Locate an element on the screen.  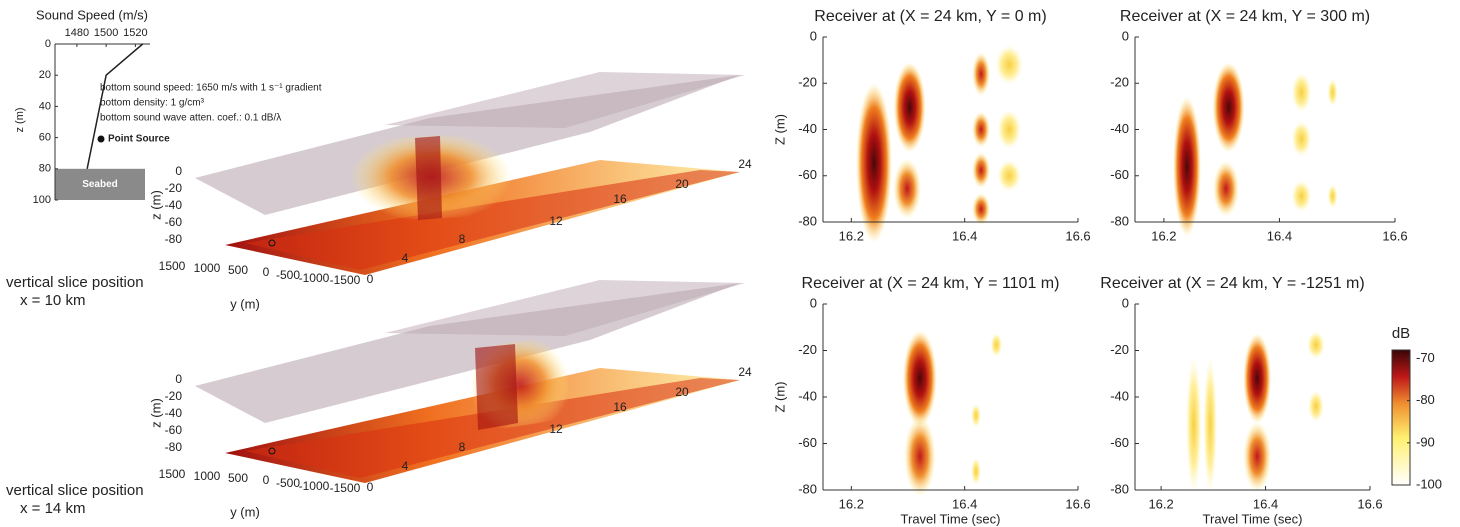
x-tick-label: 1500 is located at coordinates (106, 33).